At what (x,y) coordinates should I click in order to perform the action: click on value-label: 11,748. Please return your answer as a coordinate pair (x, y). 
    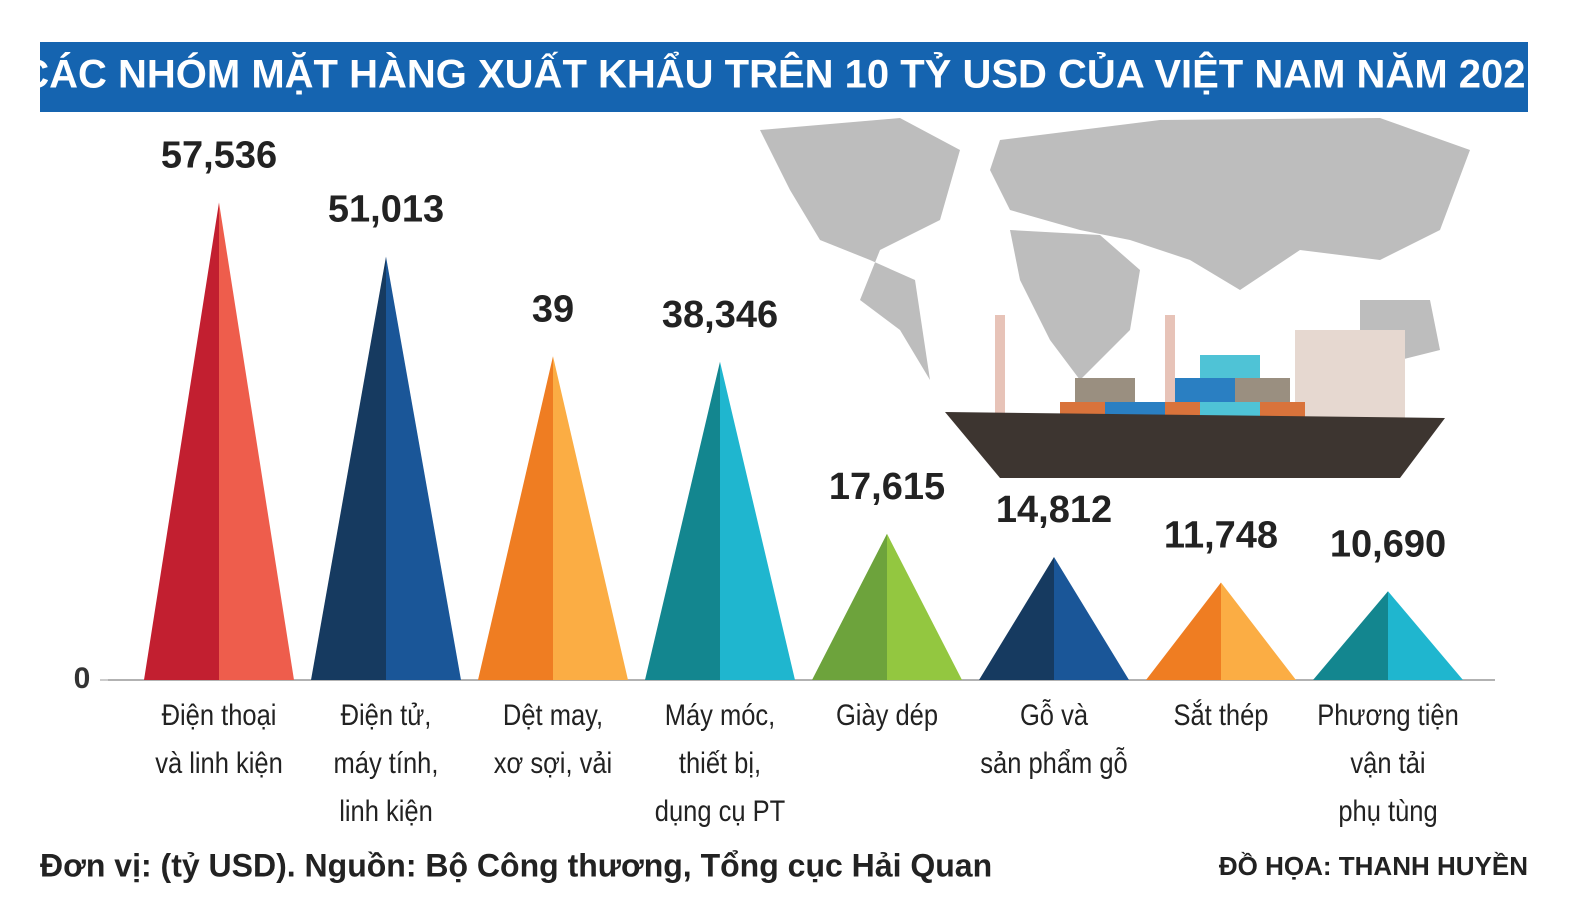
    Looking at the image, I should click on (1221, 536).